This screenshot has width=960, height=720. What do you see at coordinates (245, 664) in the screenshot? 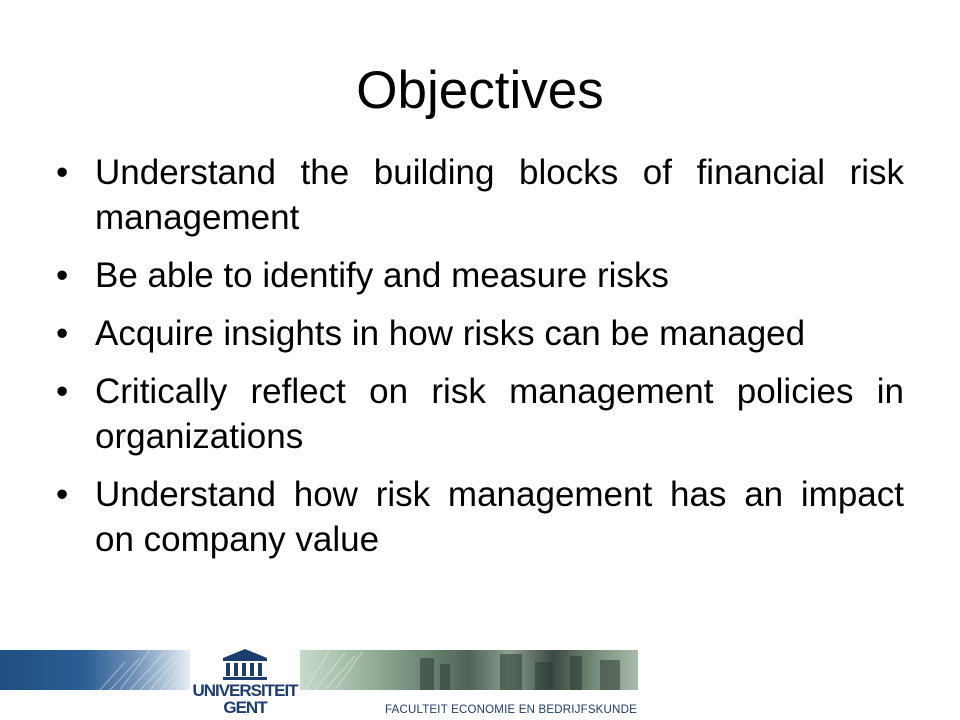
I see `university-building-icon` at bounding box center [245, 664].